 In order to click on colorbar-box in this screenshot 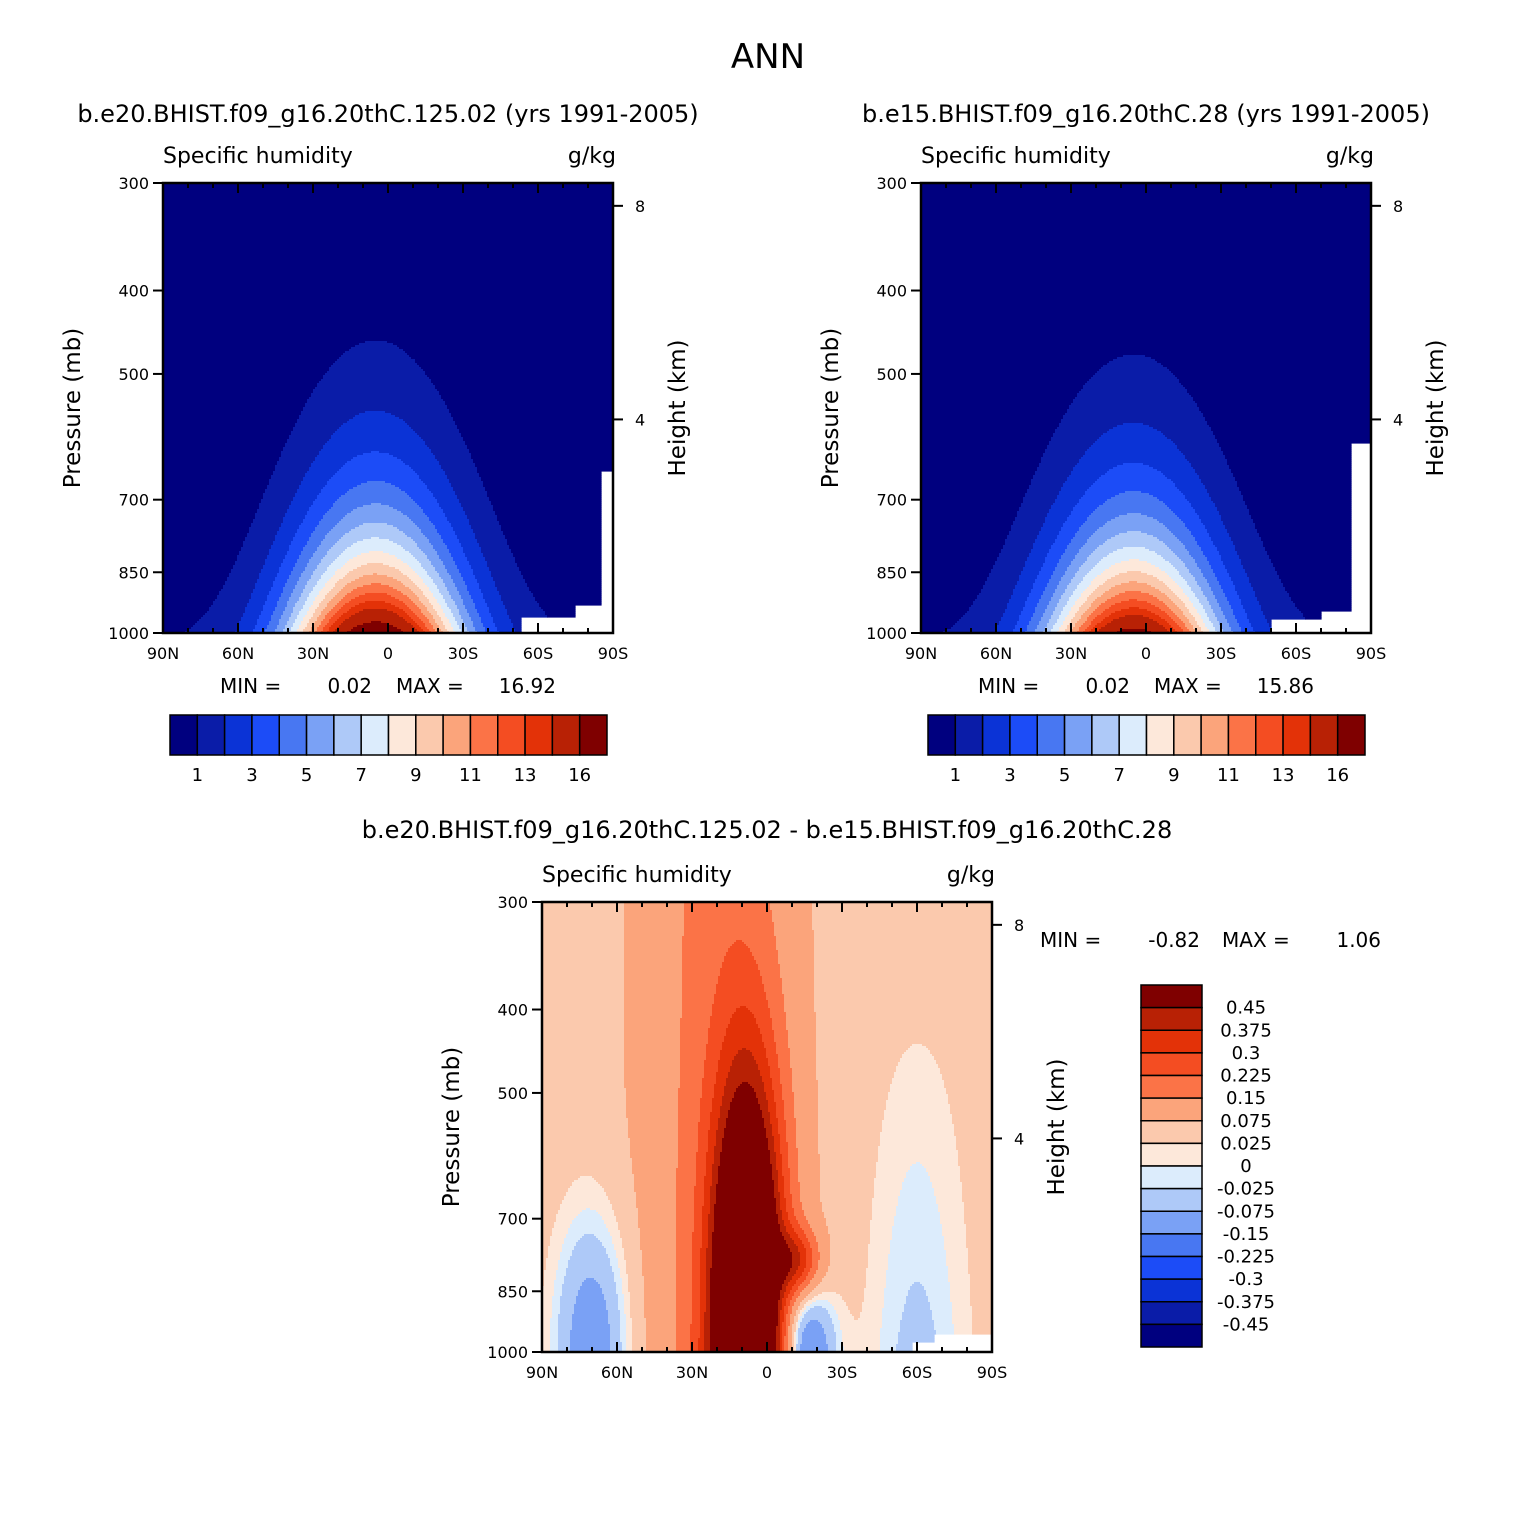, I will do `click(293, 735)`.